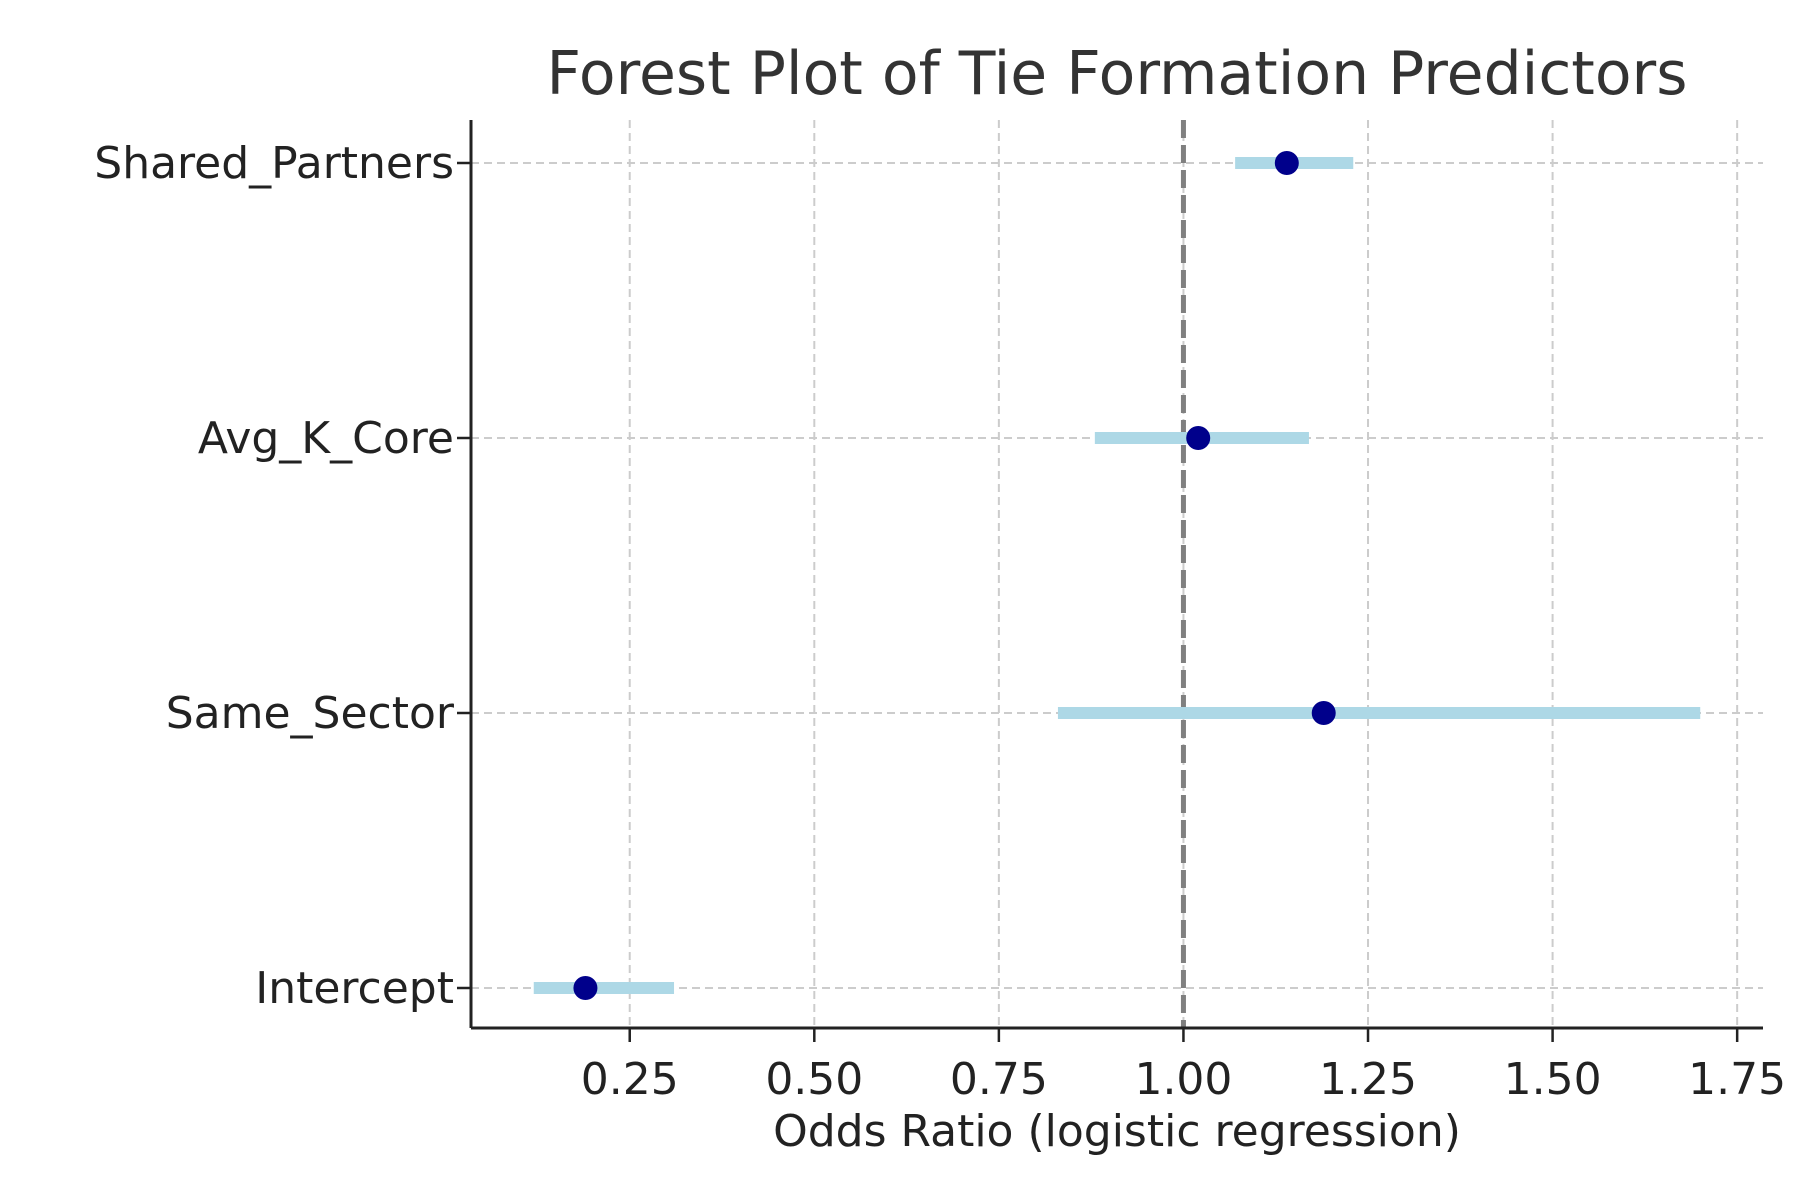 Image resolution: width=1800 pixels, height=1200 pixels. Describe the element at coordinates (1553, 1079) in the screenshot. I see `x-tick-label: 1.50` at that location.